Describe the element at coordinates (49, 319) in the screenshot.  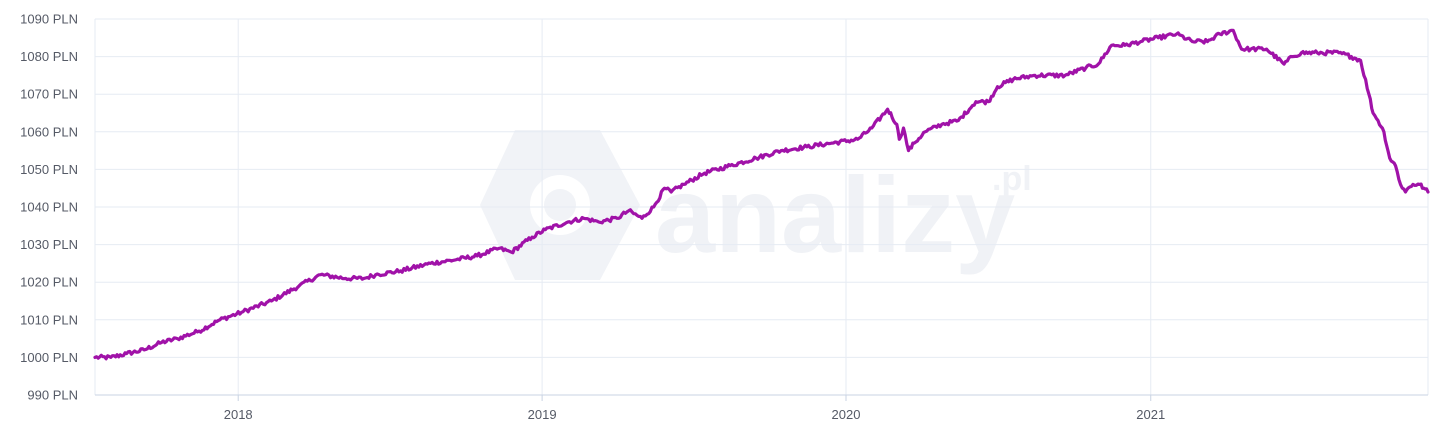
I see `y-tick-label: 1010 PLN` at that location.